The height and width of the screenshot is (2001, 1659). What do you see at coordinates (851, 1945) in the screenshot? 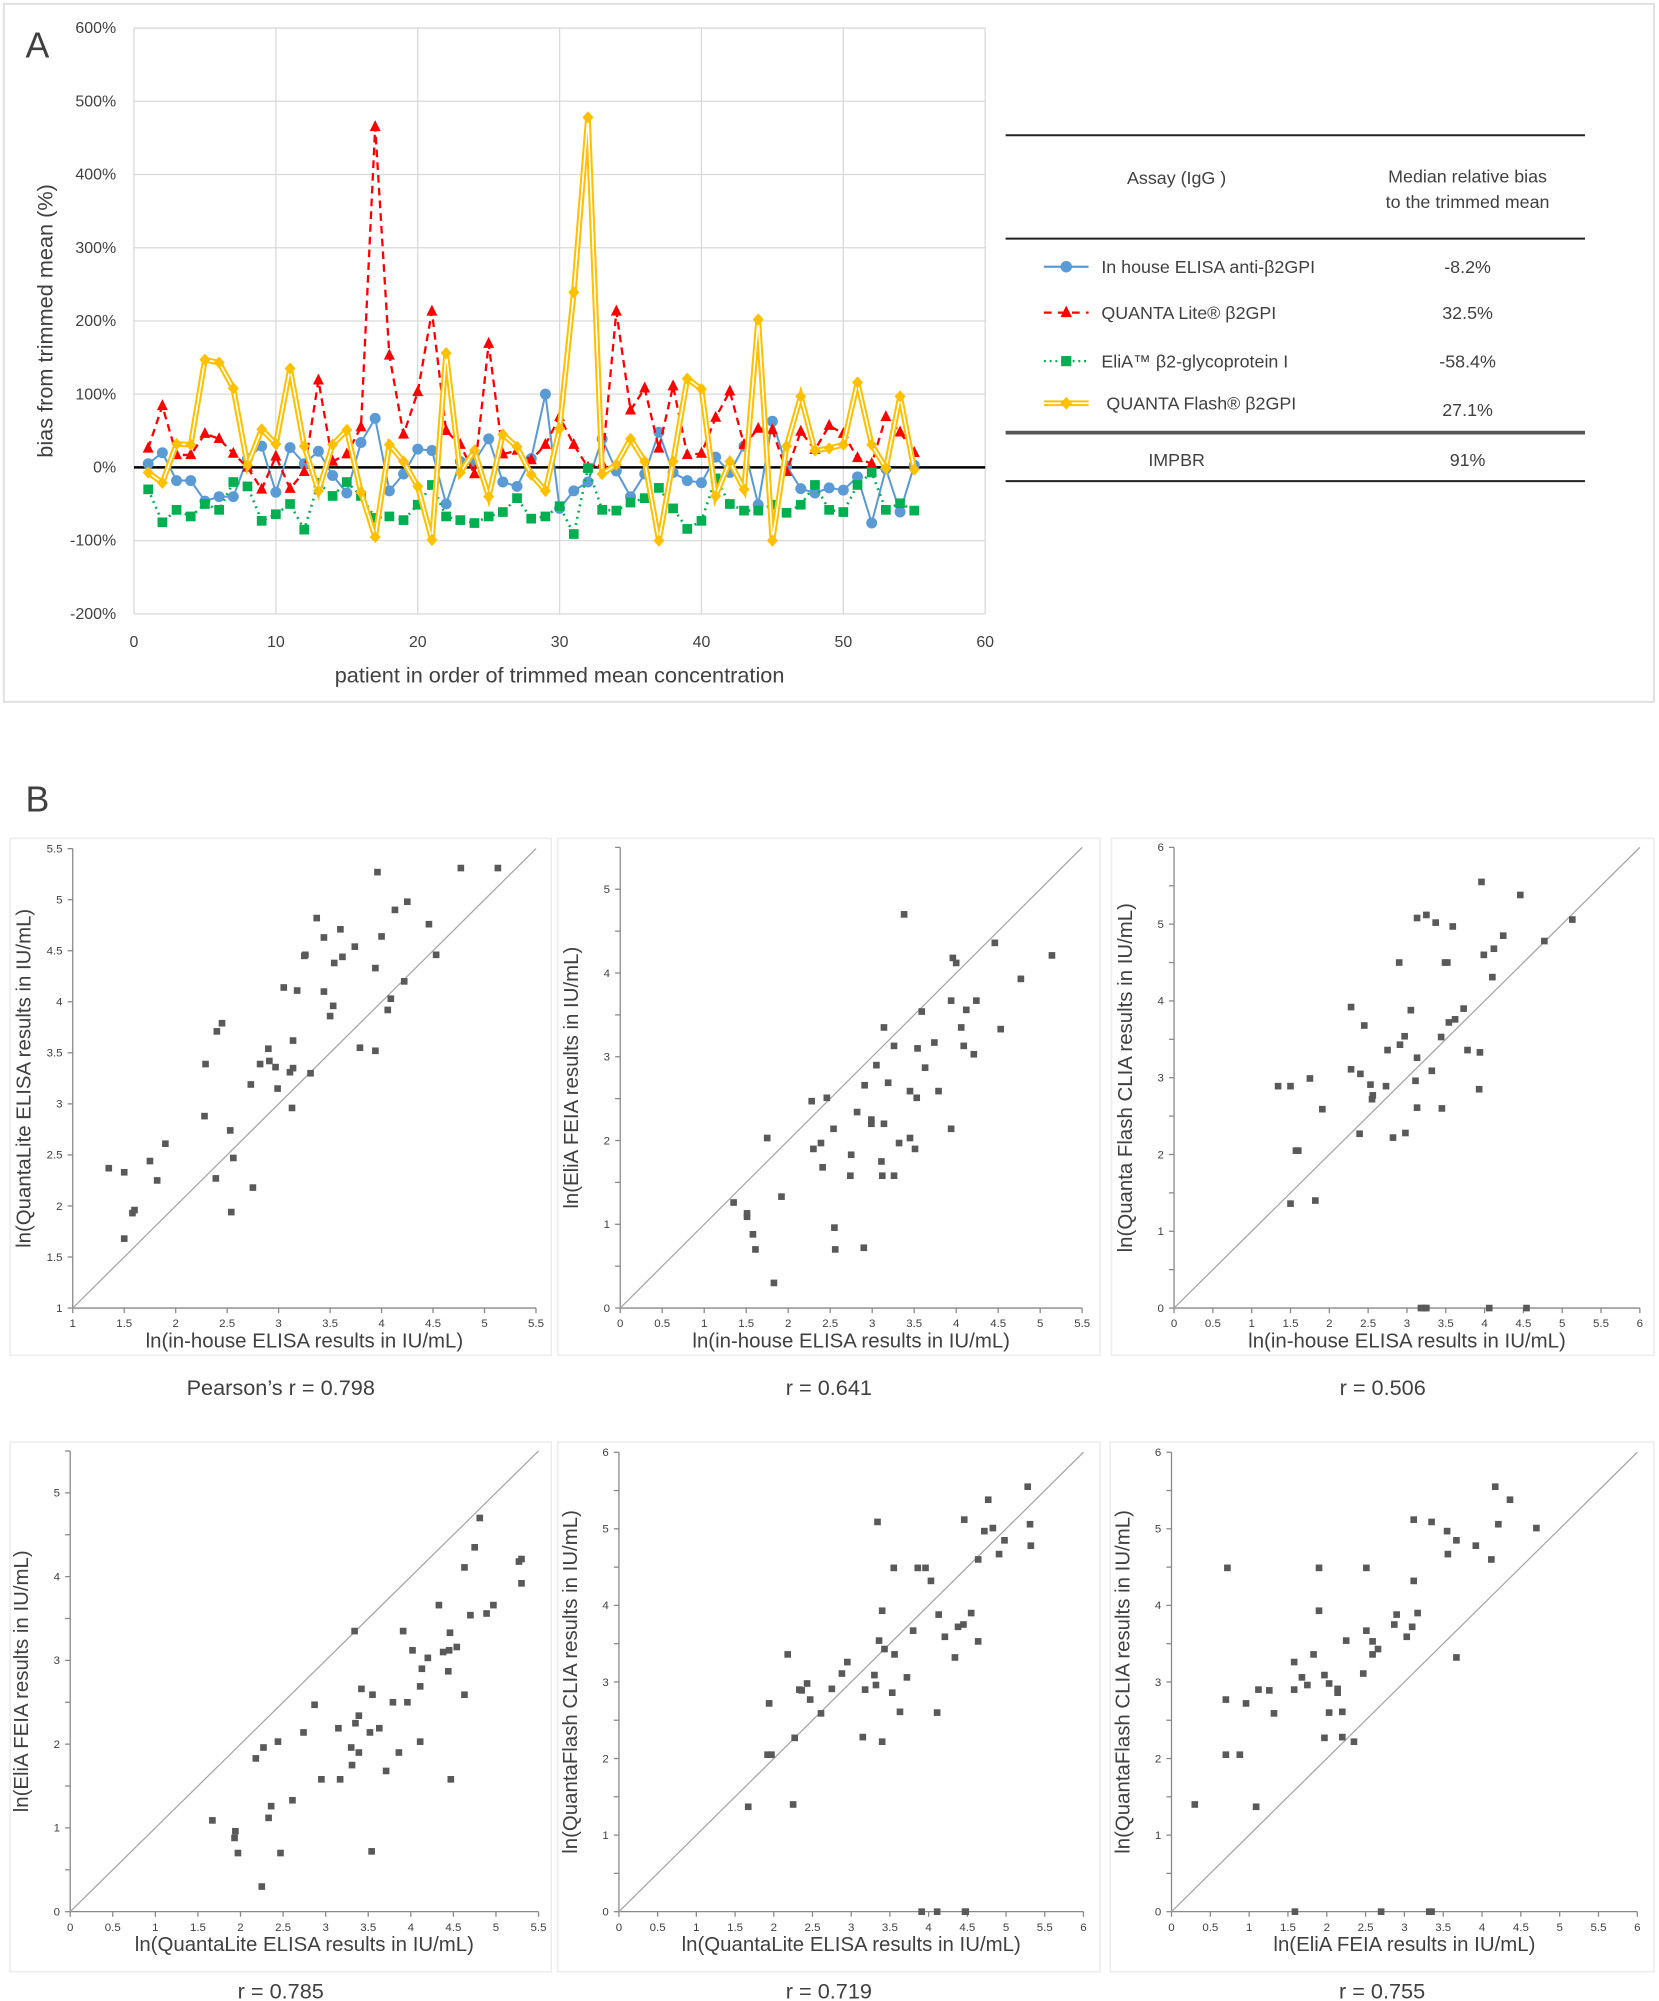
I see `x-axis-title: ln(QuantaLite ELISA results in IU/mL)` at bounding box center [851, 1945].